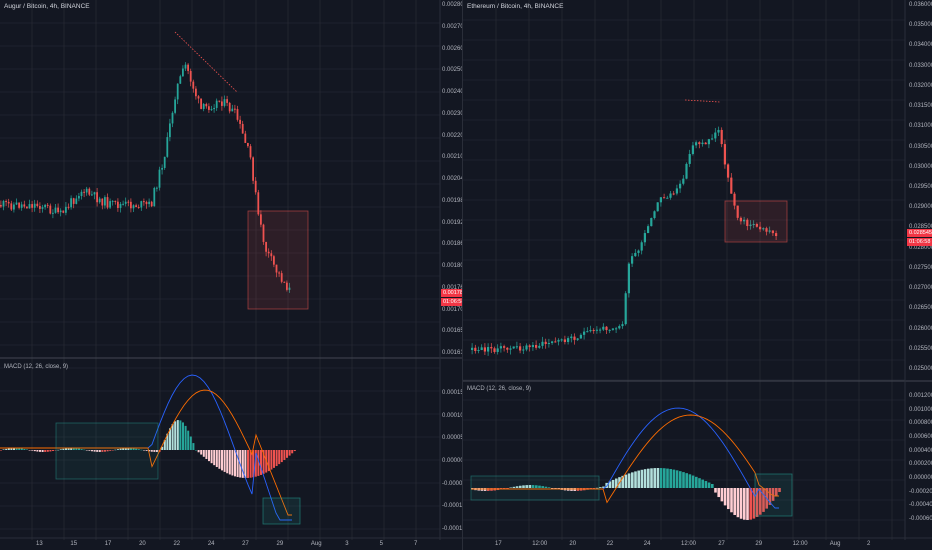 The image size is (932, 550). I want to click on time-axis-label: 17, so click(108, 544).